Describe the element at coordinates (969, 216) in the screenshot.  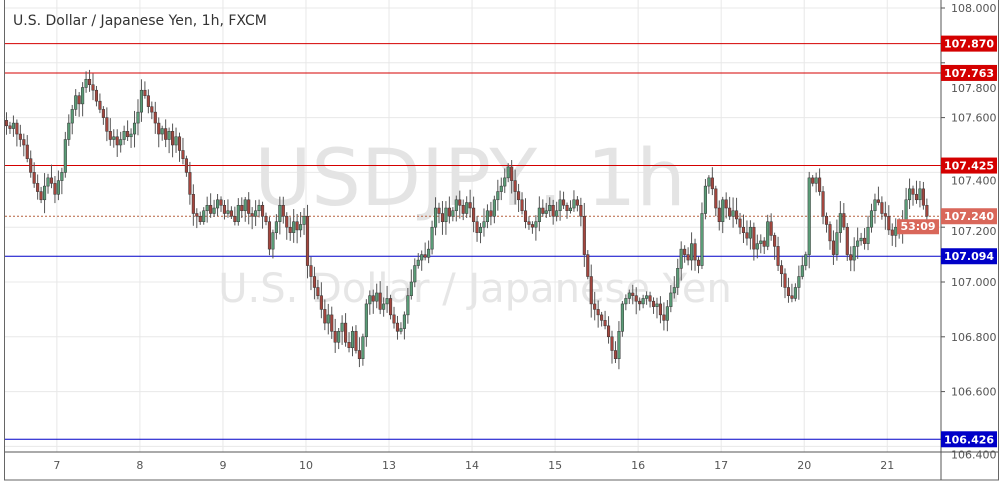
I see `current-price-label` at that location.